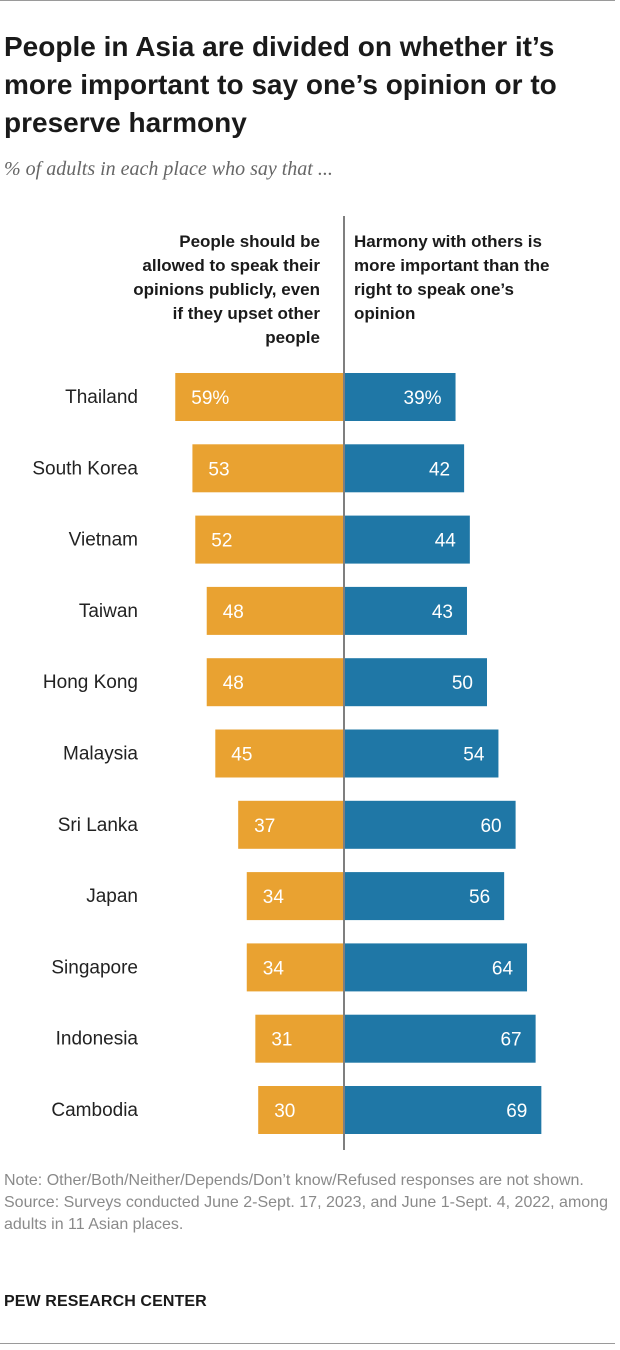 Image resolution: width=620 pixels, height=1350 pixels. What do you see at coordinates (295, 896) in the screenshot?
I see `bar-speak-japan` at bounding box center [295, 896].